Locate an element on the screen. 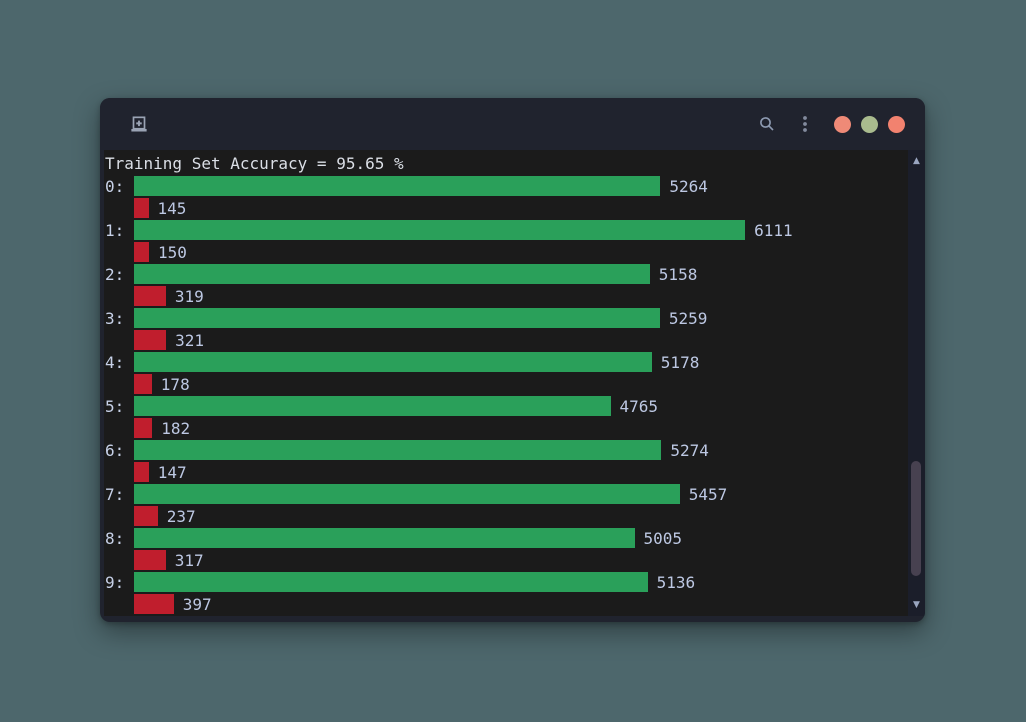 This screenshot has height=722, width=1026. correct-bar-row: 4: 5178 is located at coordinates (506, 363).